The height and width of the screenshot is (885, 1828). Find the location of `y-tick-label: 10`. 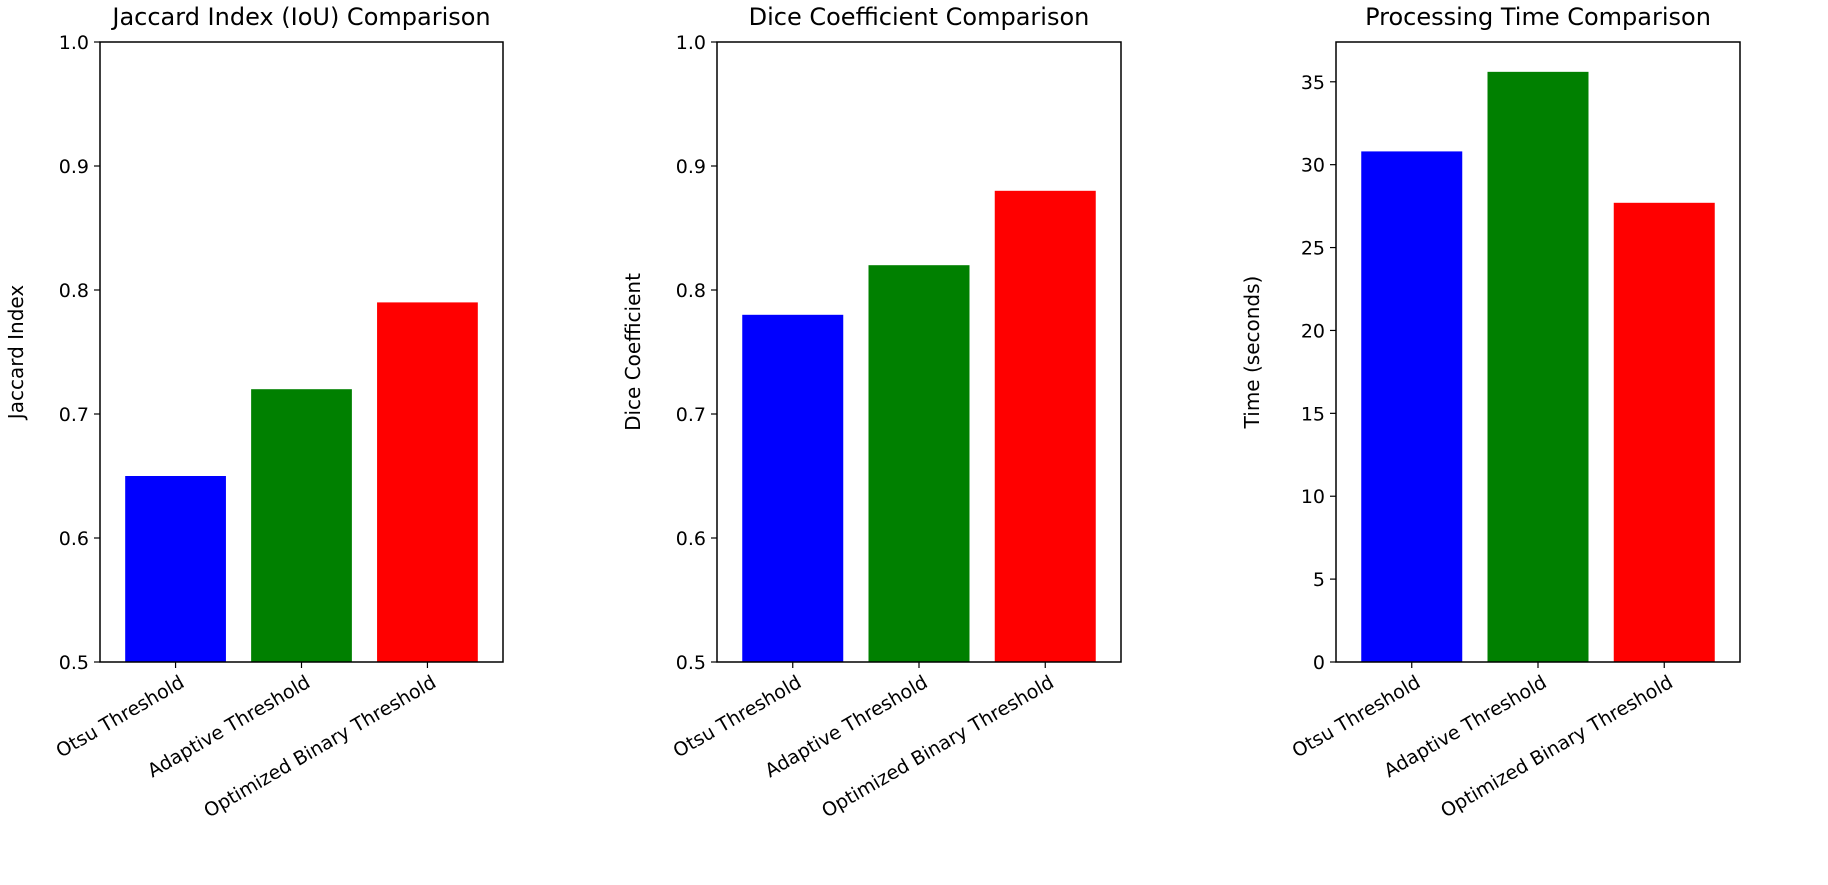

y-tick-label: 10 is located at coordinates (1313, 497).